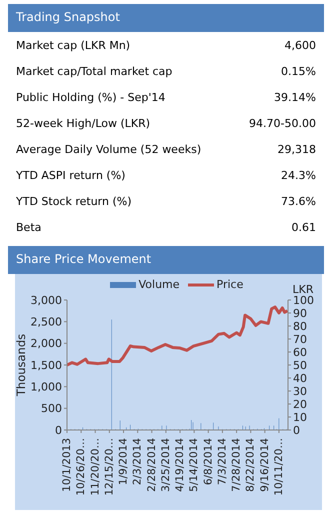 The image size is (332, 527). Describe the element at coordinates (21, 366) in the screenshot. I see `y-axis-title: Thousands` at that location.